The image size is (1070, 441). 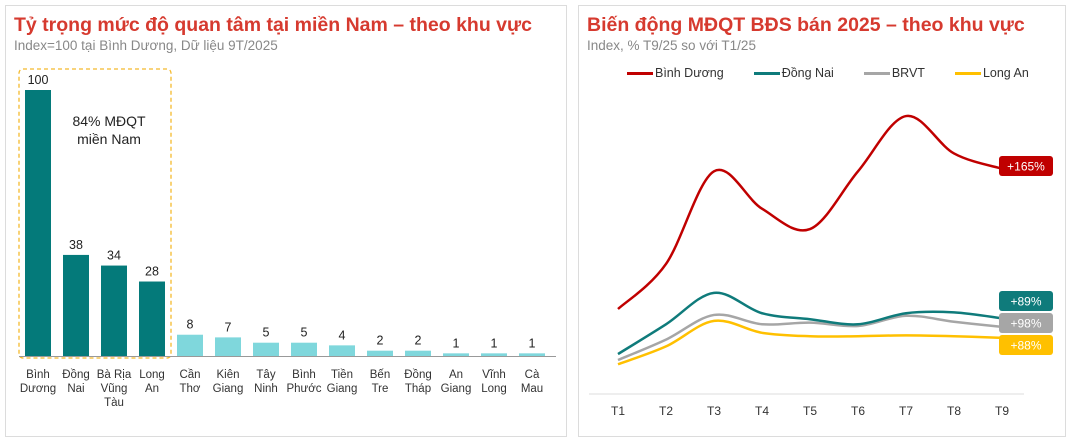 What do you see at coordinates (1005, 73) in the screenshot?
I see `legend-label: Long An` at bounding box center [1005, 73].